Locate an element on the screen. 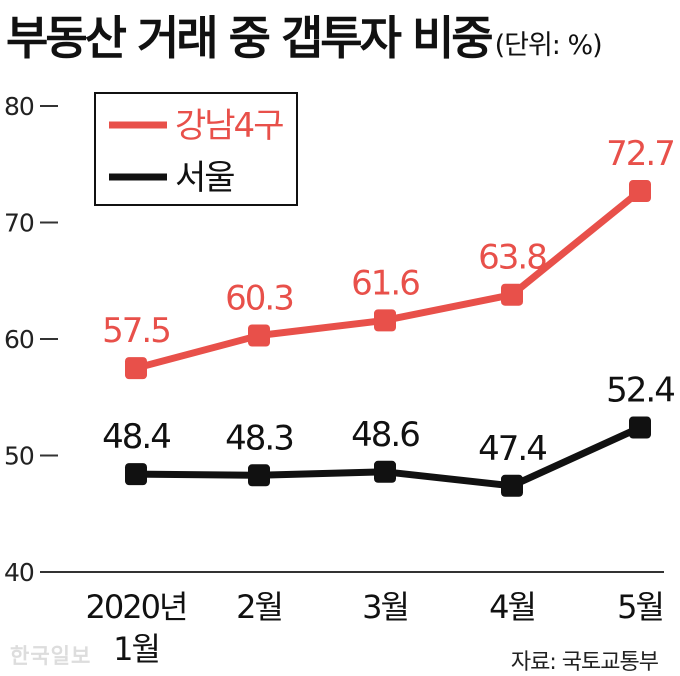  data-label-0-4: 72.7 is located at coordinates (640, 154).